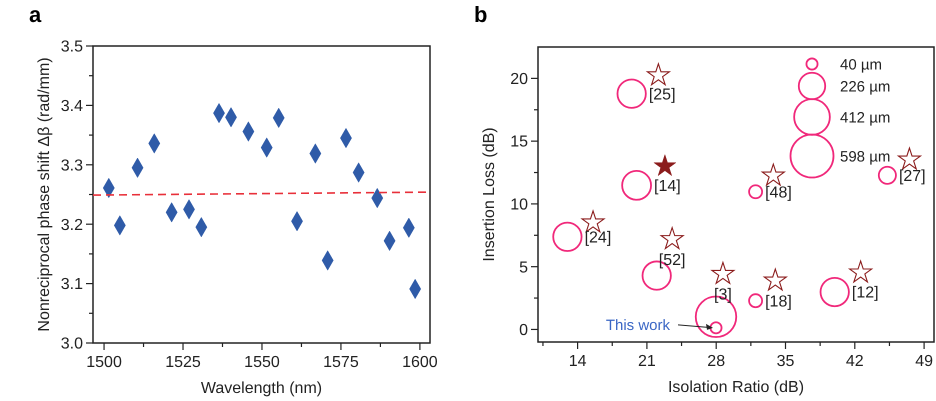 Image resolution: width=936 pixels, height=401 pixels. I want to click on y-tick-label: 3.1, so click(72, 285).